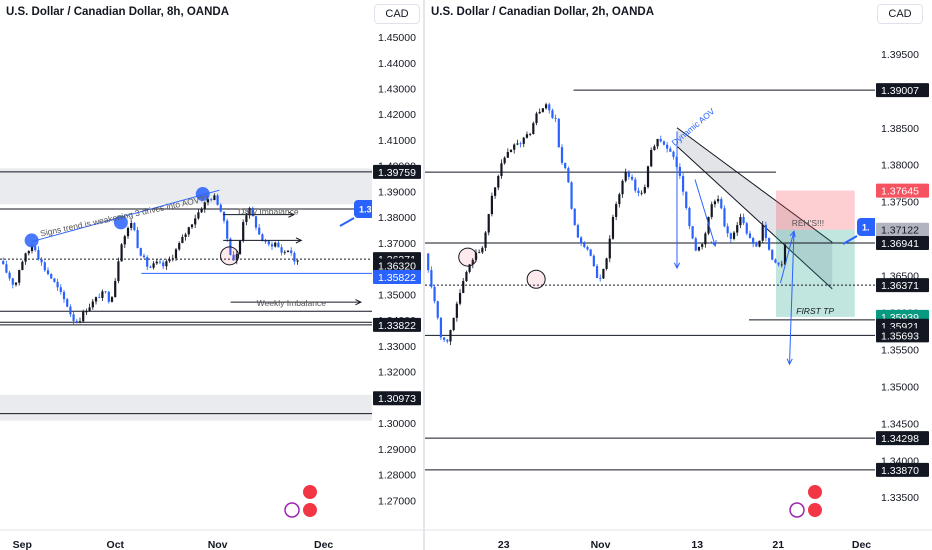  I want to click on y-tick-label: 1.28000, so click(397, 476).